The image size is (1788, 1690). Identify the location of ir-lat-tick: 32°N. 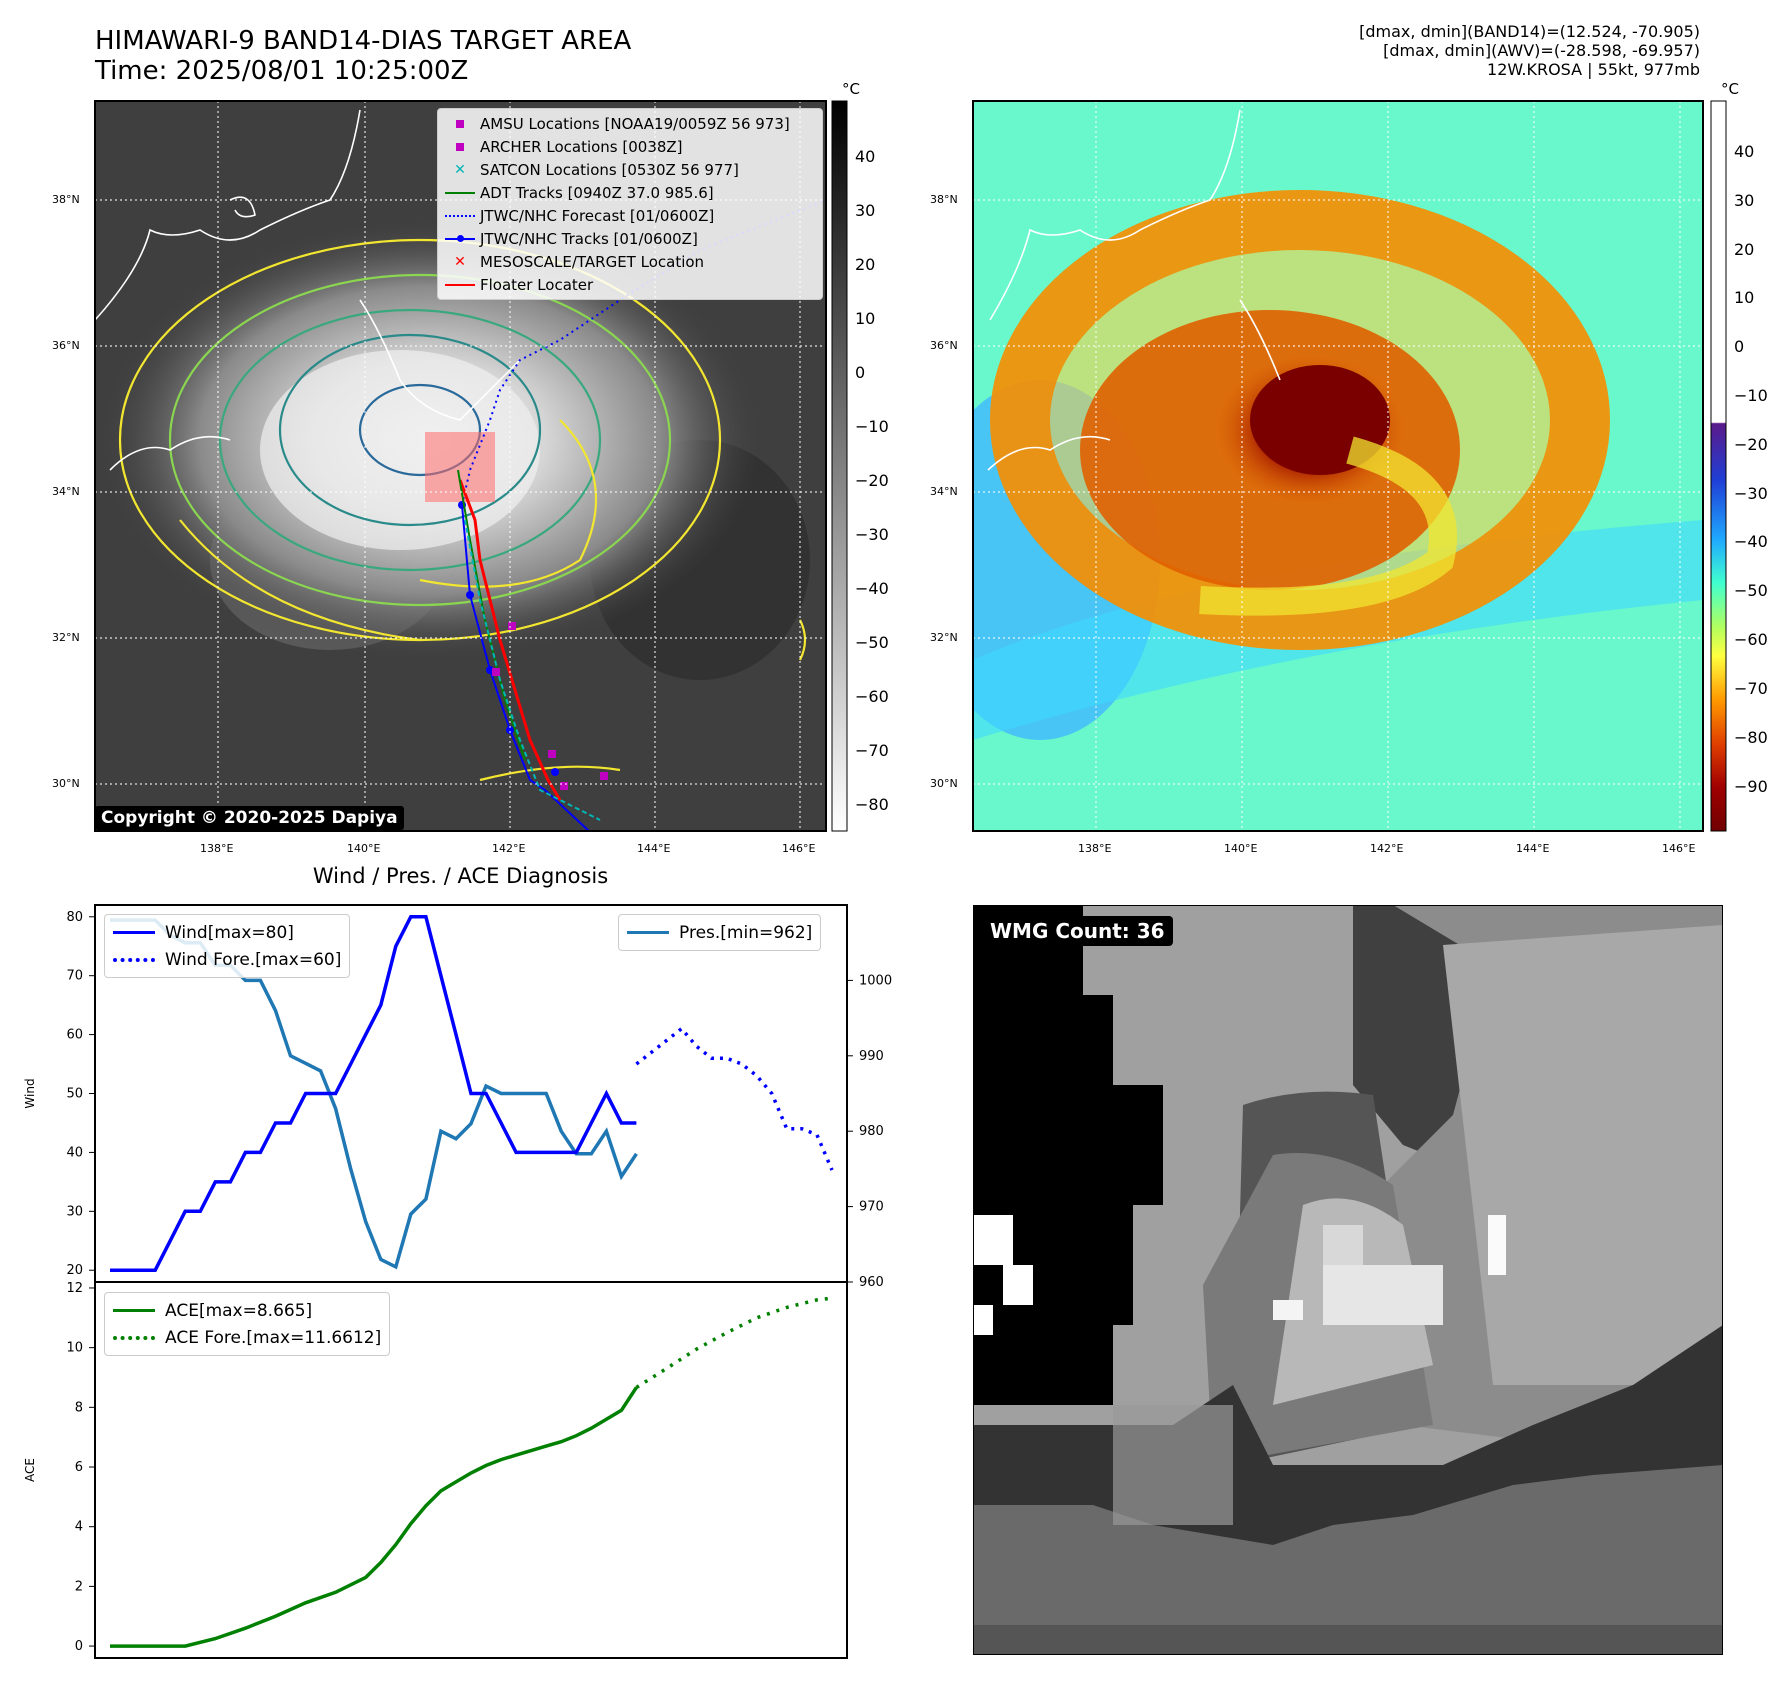
(66, 637).